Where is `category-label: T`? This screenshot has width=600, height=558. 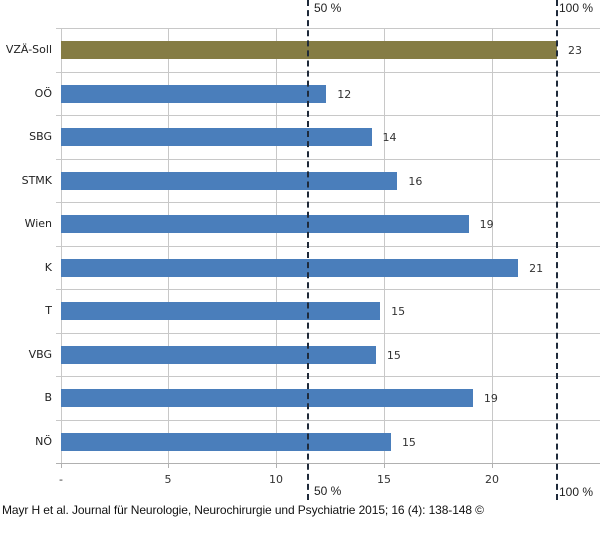 category-label: T is located at coordinates (48, 310).